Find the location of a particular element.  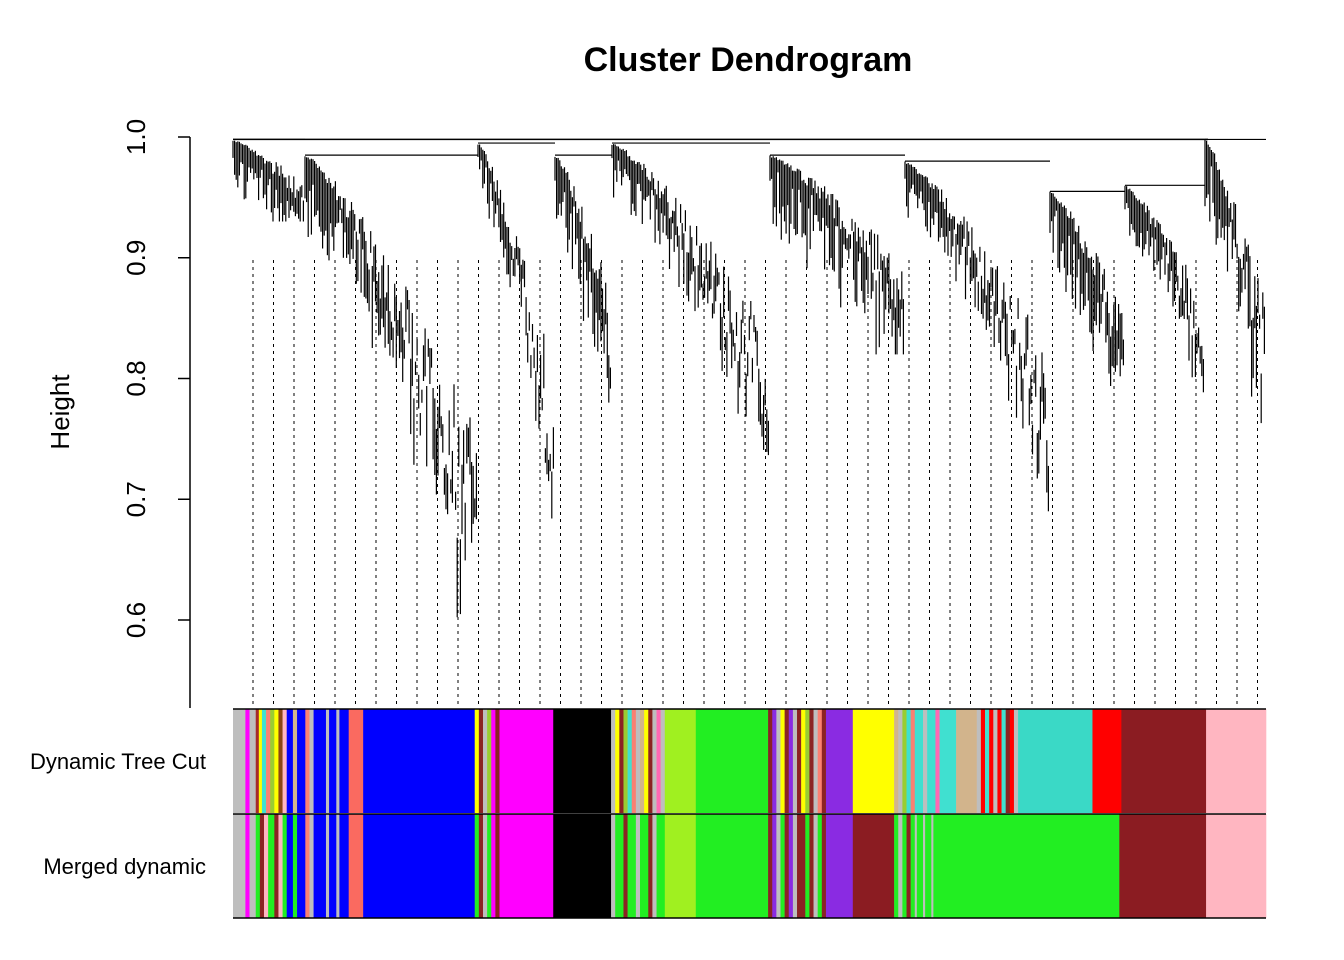

chart-title: Cluster Dendrogram is located at coordinates (748, 60).